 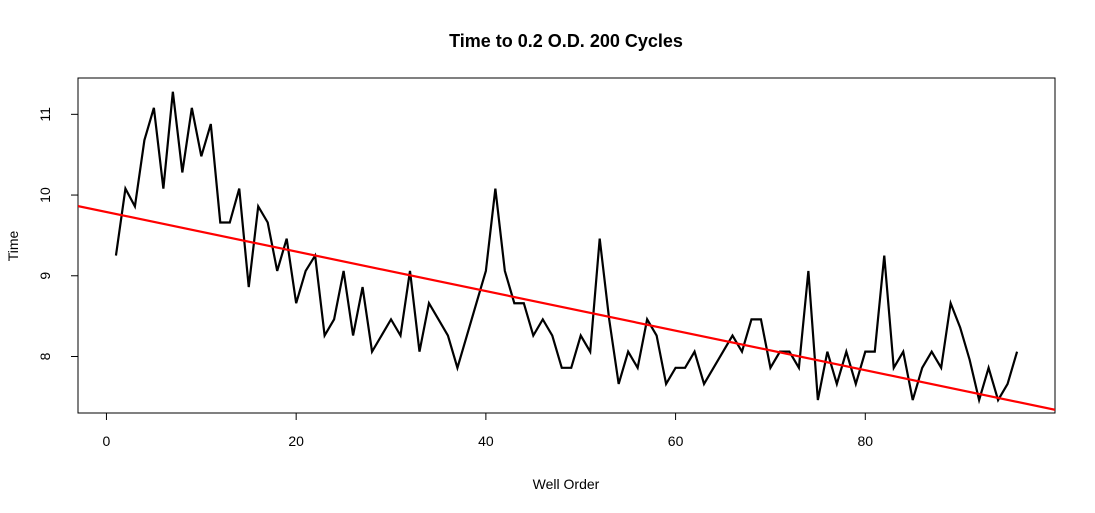 What do you see at coordinates (45, 356) in the screenshot?
I see `y-tick-label: 8` at bounding box center [45, 356].